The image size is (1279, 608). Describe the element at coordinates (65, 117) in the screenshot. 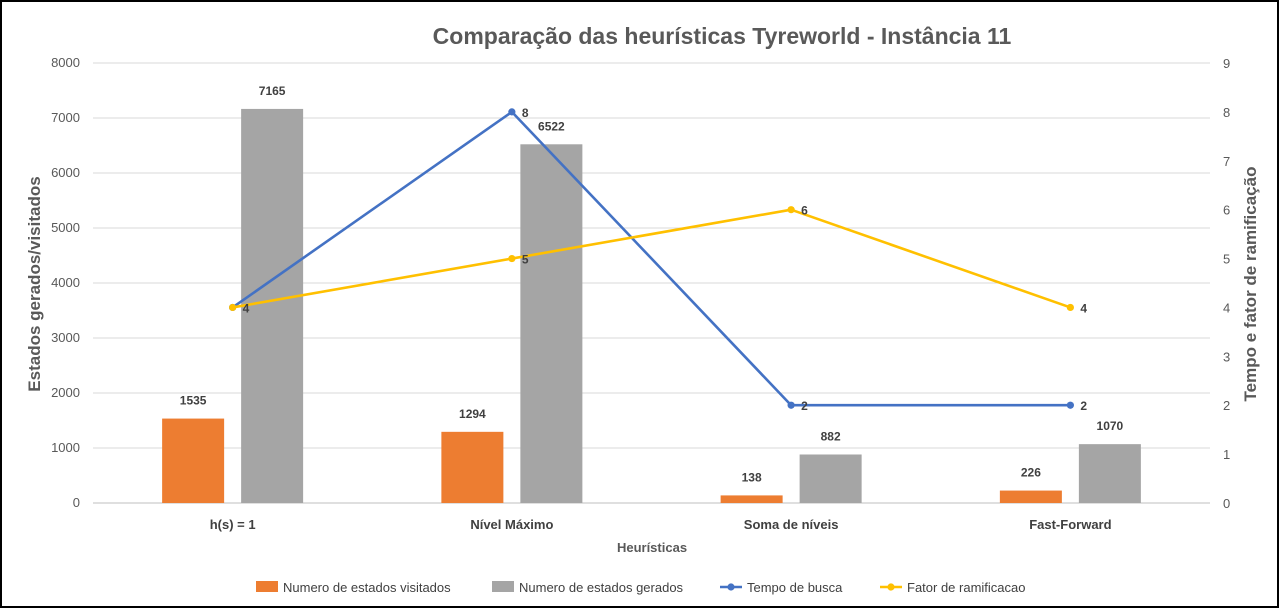

I see `y-tick-label: 7000` at that location.